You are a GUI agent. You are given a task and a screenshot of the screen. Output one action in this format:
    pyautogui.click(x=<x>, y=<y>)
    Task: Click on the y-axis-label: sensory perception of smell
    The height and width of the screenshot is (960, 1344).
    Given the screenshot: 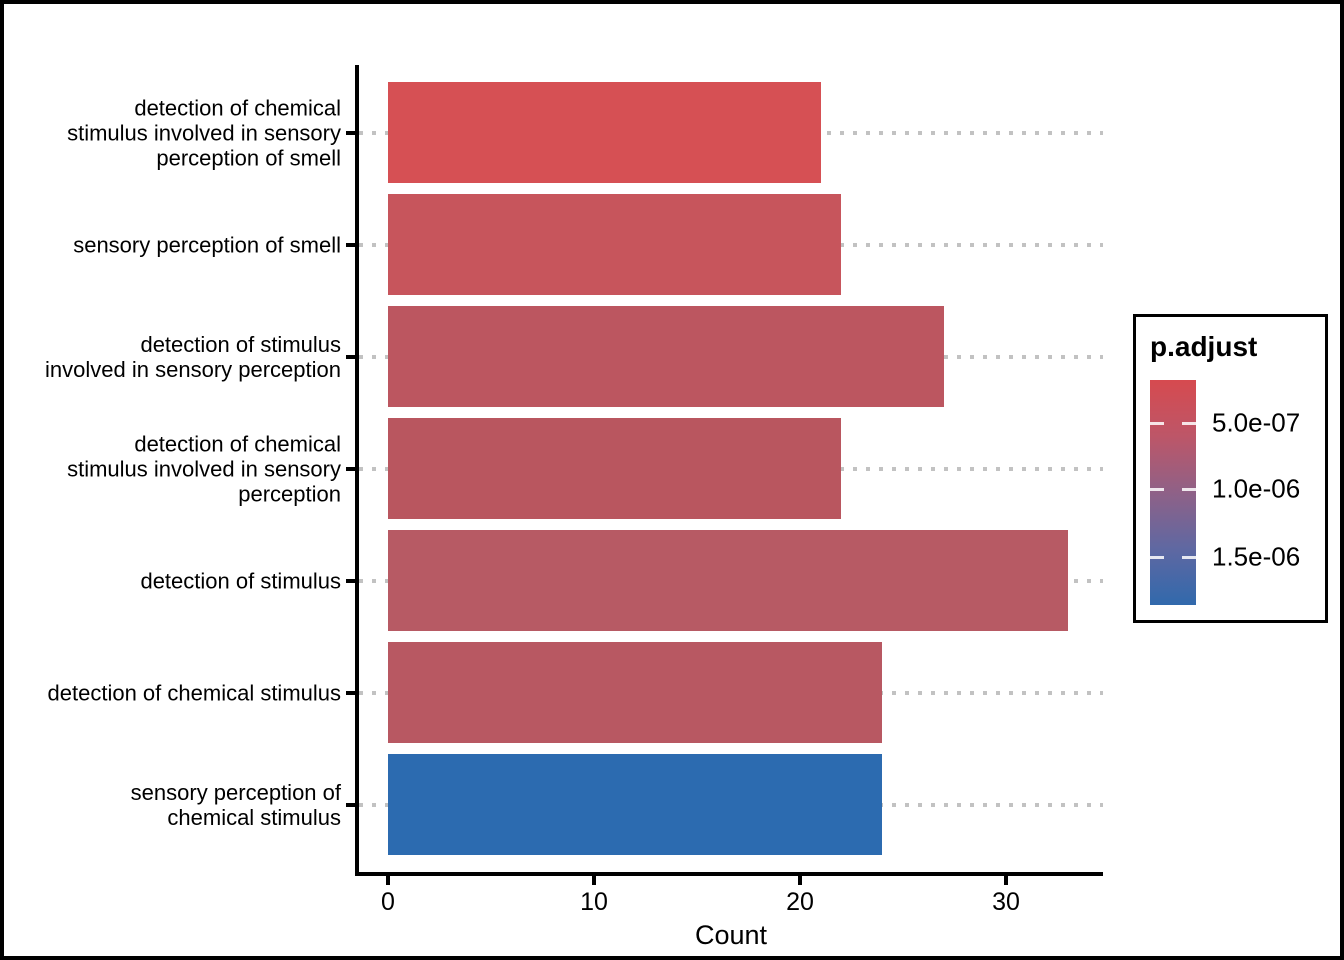 What is the action you would take?
    pyautogui.click(x=207, y=245)
    